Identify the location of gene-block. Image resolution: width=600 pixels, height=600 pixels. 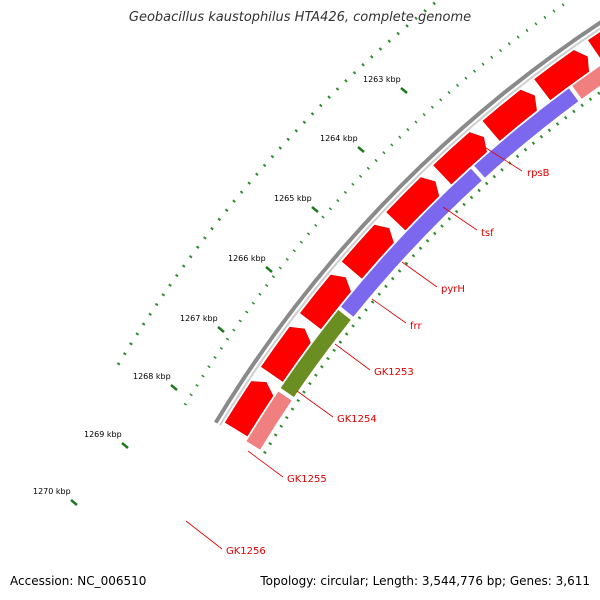
(315, 353).